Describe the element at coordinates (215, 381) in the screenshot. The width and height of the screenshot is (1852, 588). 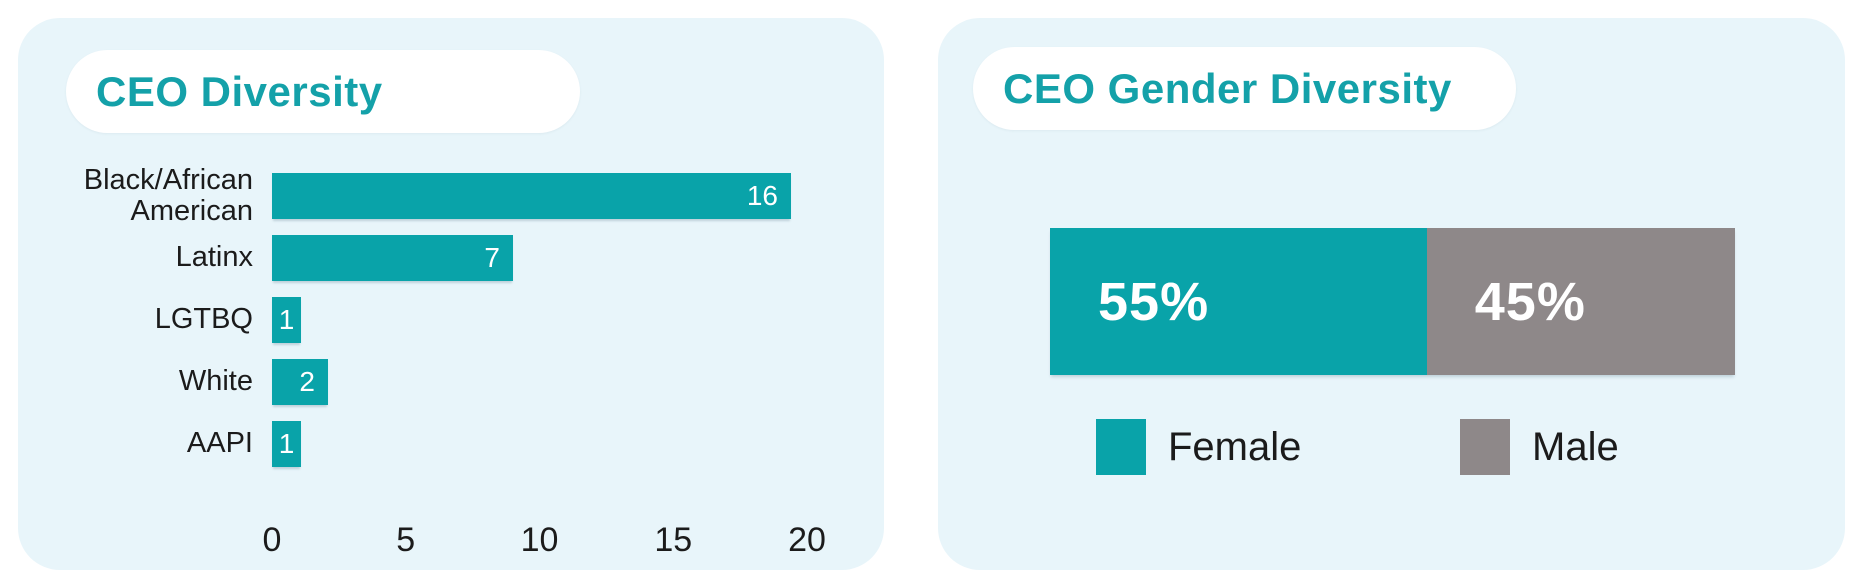
I see `category-label: White` at that location.